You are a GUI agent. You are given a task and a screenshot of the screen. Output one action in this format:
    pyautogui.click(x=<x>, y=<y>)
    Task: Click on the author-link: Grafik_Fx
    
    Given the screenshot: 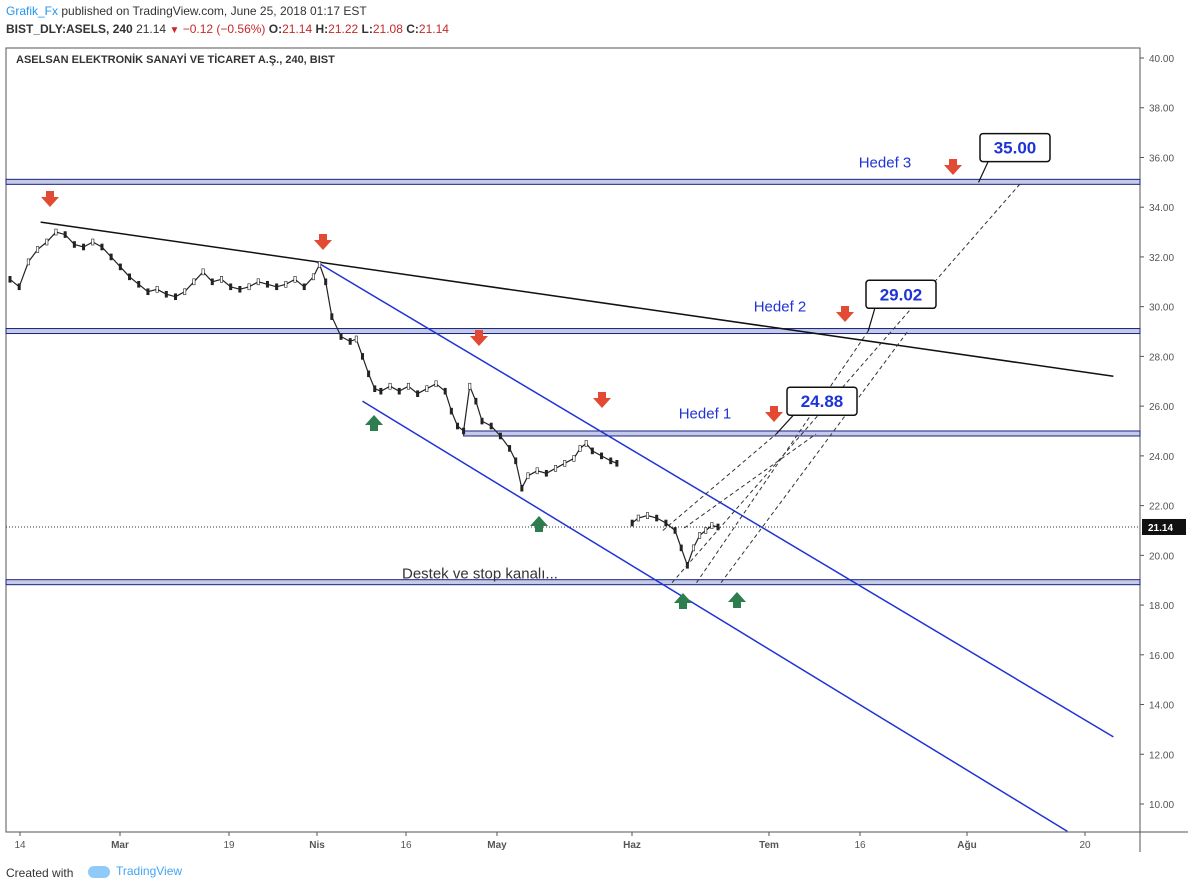 What is the action you would take?
    pyautogui.click(x=32, y=11)
    